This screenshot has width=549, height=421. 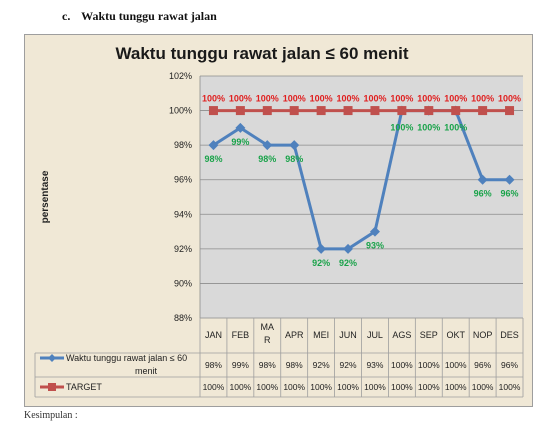 I want to click on y-tick-label: 98%, so click(x=183, y=145).